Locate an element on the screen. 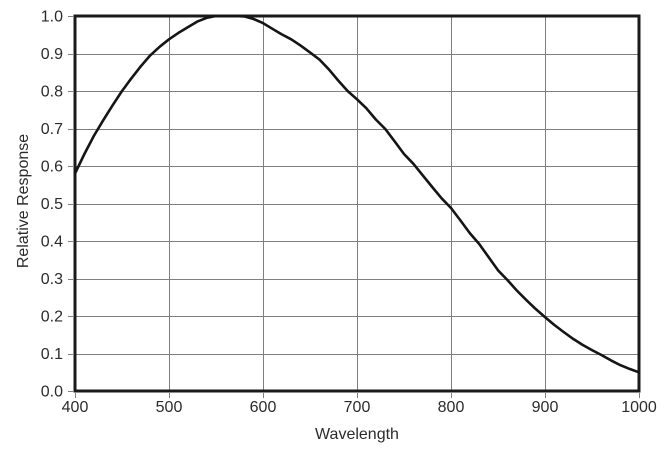 This screenshot has height=451, width=668. x-axis-title: Wavelength is located at coordinates (357, 434).